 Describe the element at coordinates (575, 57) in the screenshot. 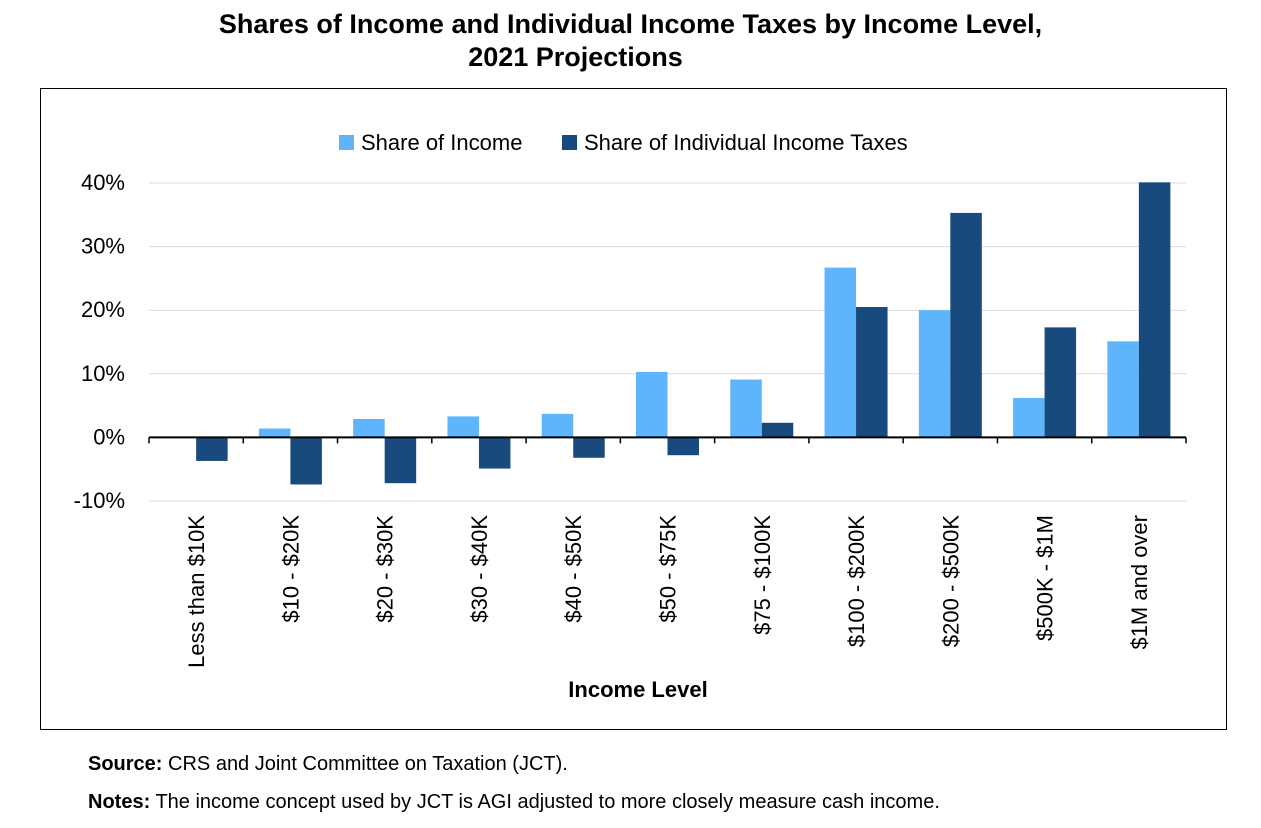

I see `title-line-2: 2021 Projections` at that location.